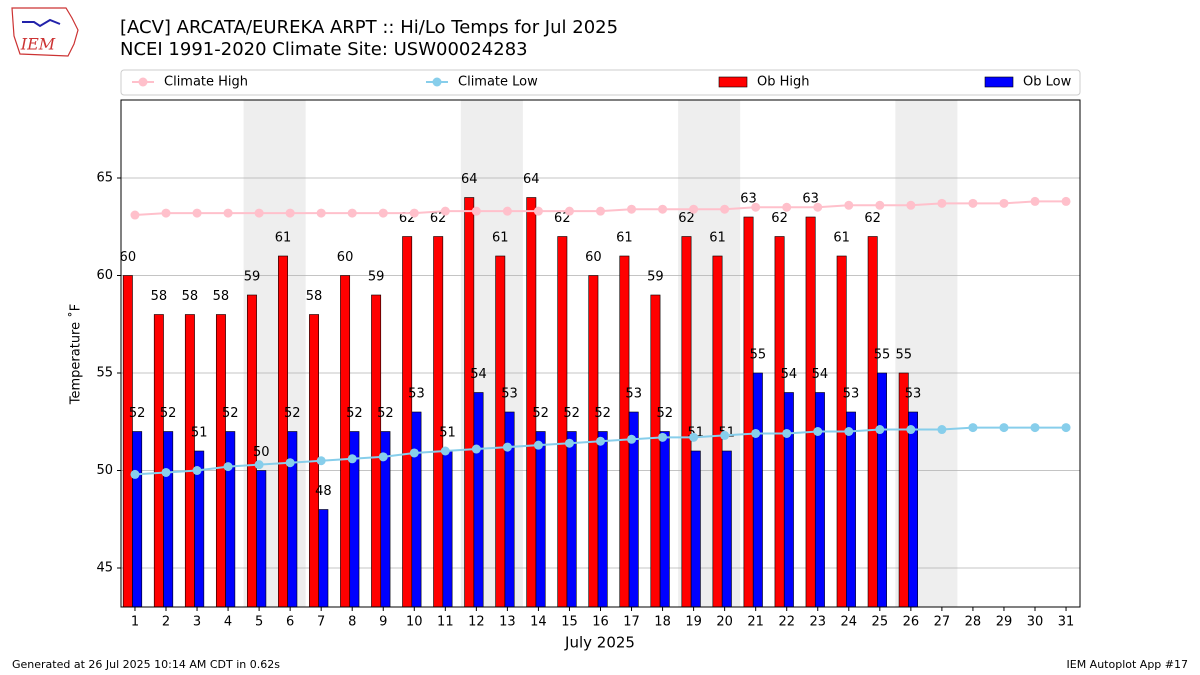  Describe the element at coordinates (45, 32) in the screenshot. I see `logo-outline` at that location.